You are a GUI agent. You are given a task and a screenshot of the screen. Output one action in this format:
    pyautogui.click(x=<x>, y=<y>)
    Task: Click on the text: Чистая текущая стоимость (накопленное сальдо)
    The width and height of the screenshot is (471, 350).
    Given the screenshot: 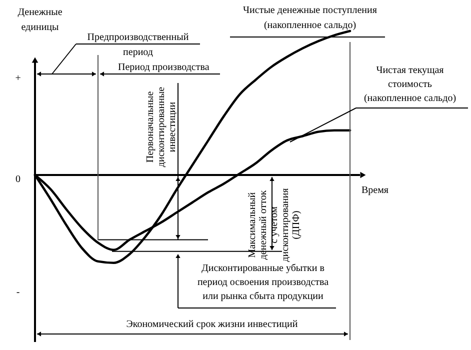 What is the action you would take?
    pyautogui.click(x=410, y=84)
    